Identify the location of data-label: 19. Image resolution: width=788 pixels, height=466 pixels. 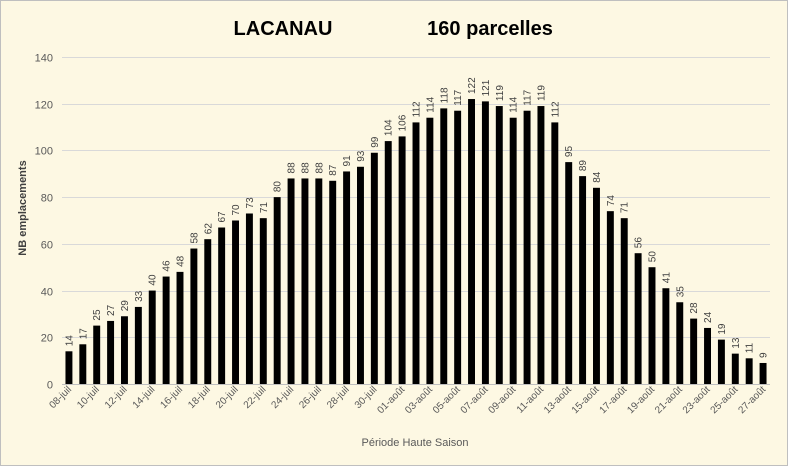
(722, 329).